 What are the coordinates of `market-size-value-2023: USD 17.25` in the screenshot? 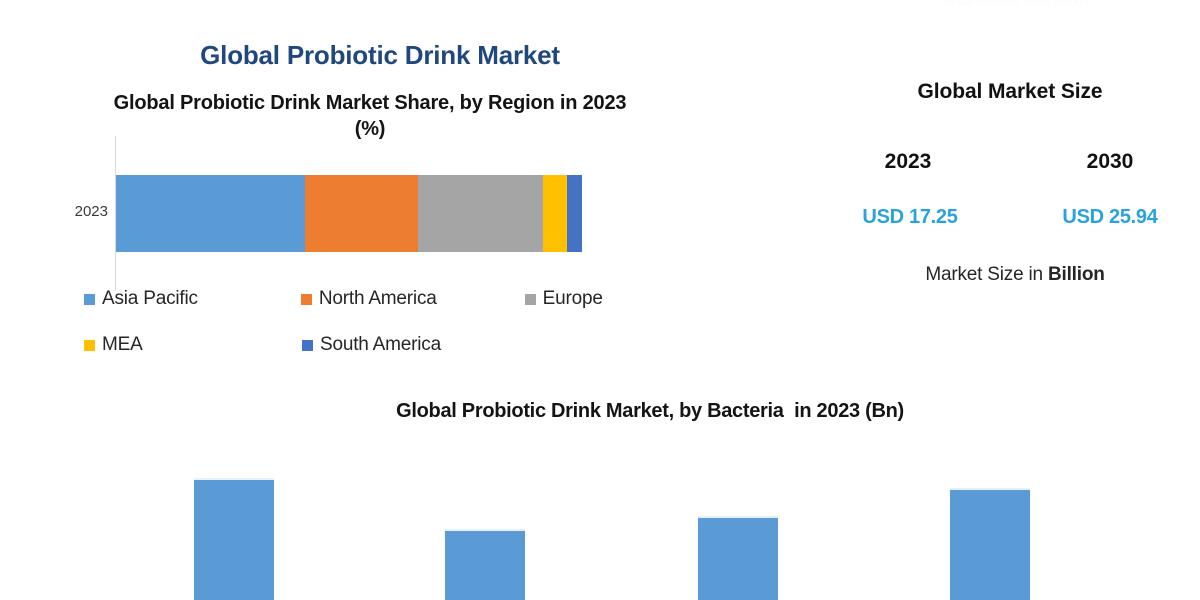 It's located at (910, 217).